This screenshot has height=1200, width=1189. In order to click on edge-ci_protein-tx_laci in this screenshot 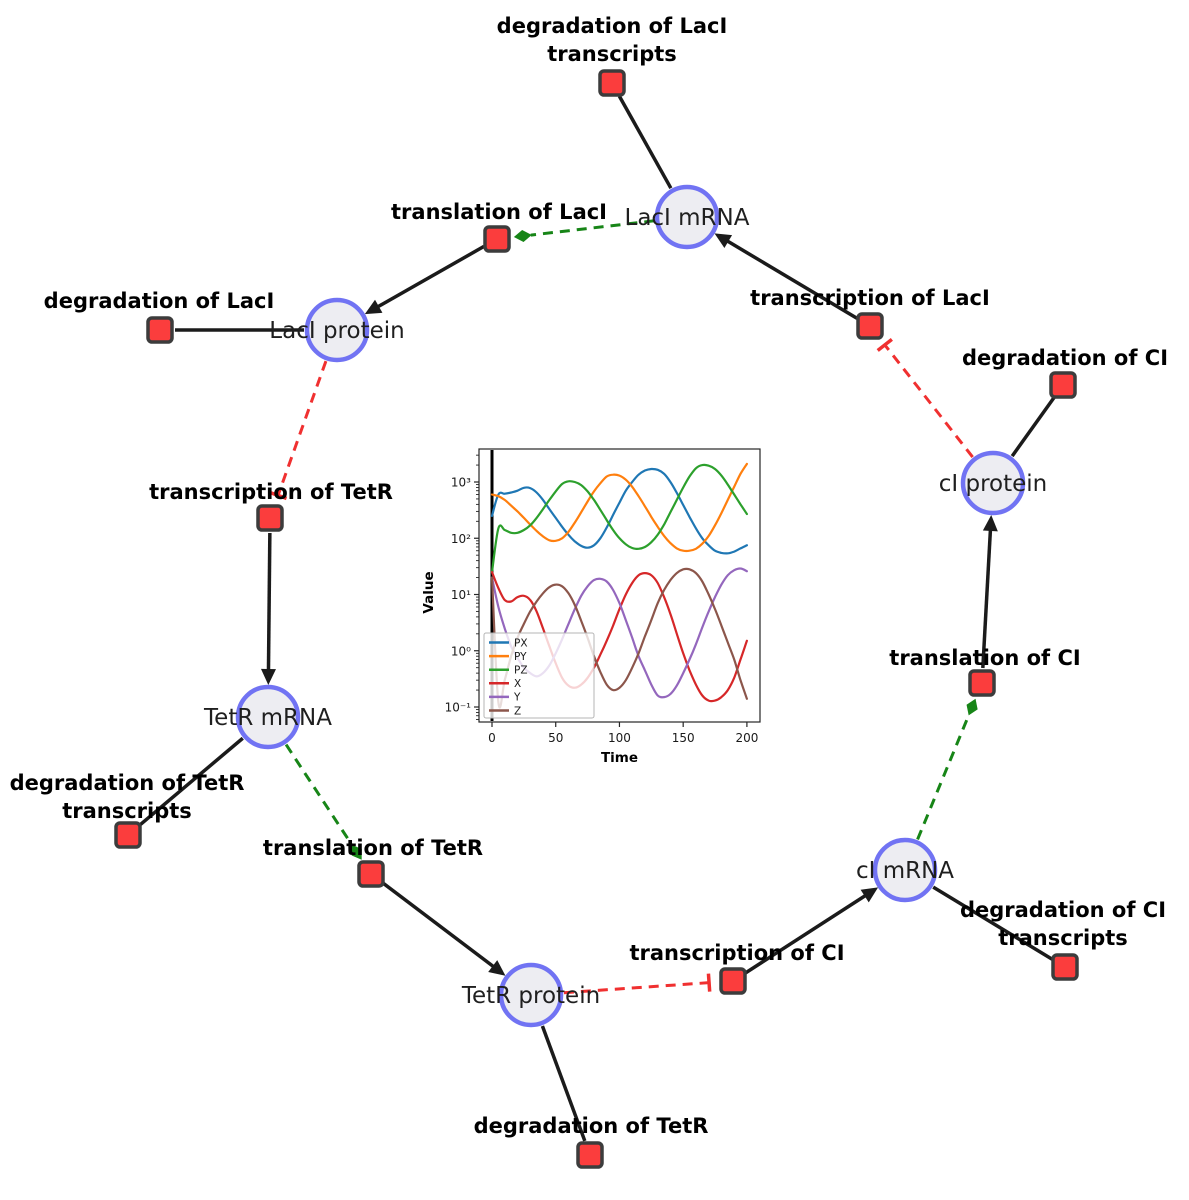, I will do `click(925, 397)`.